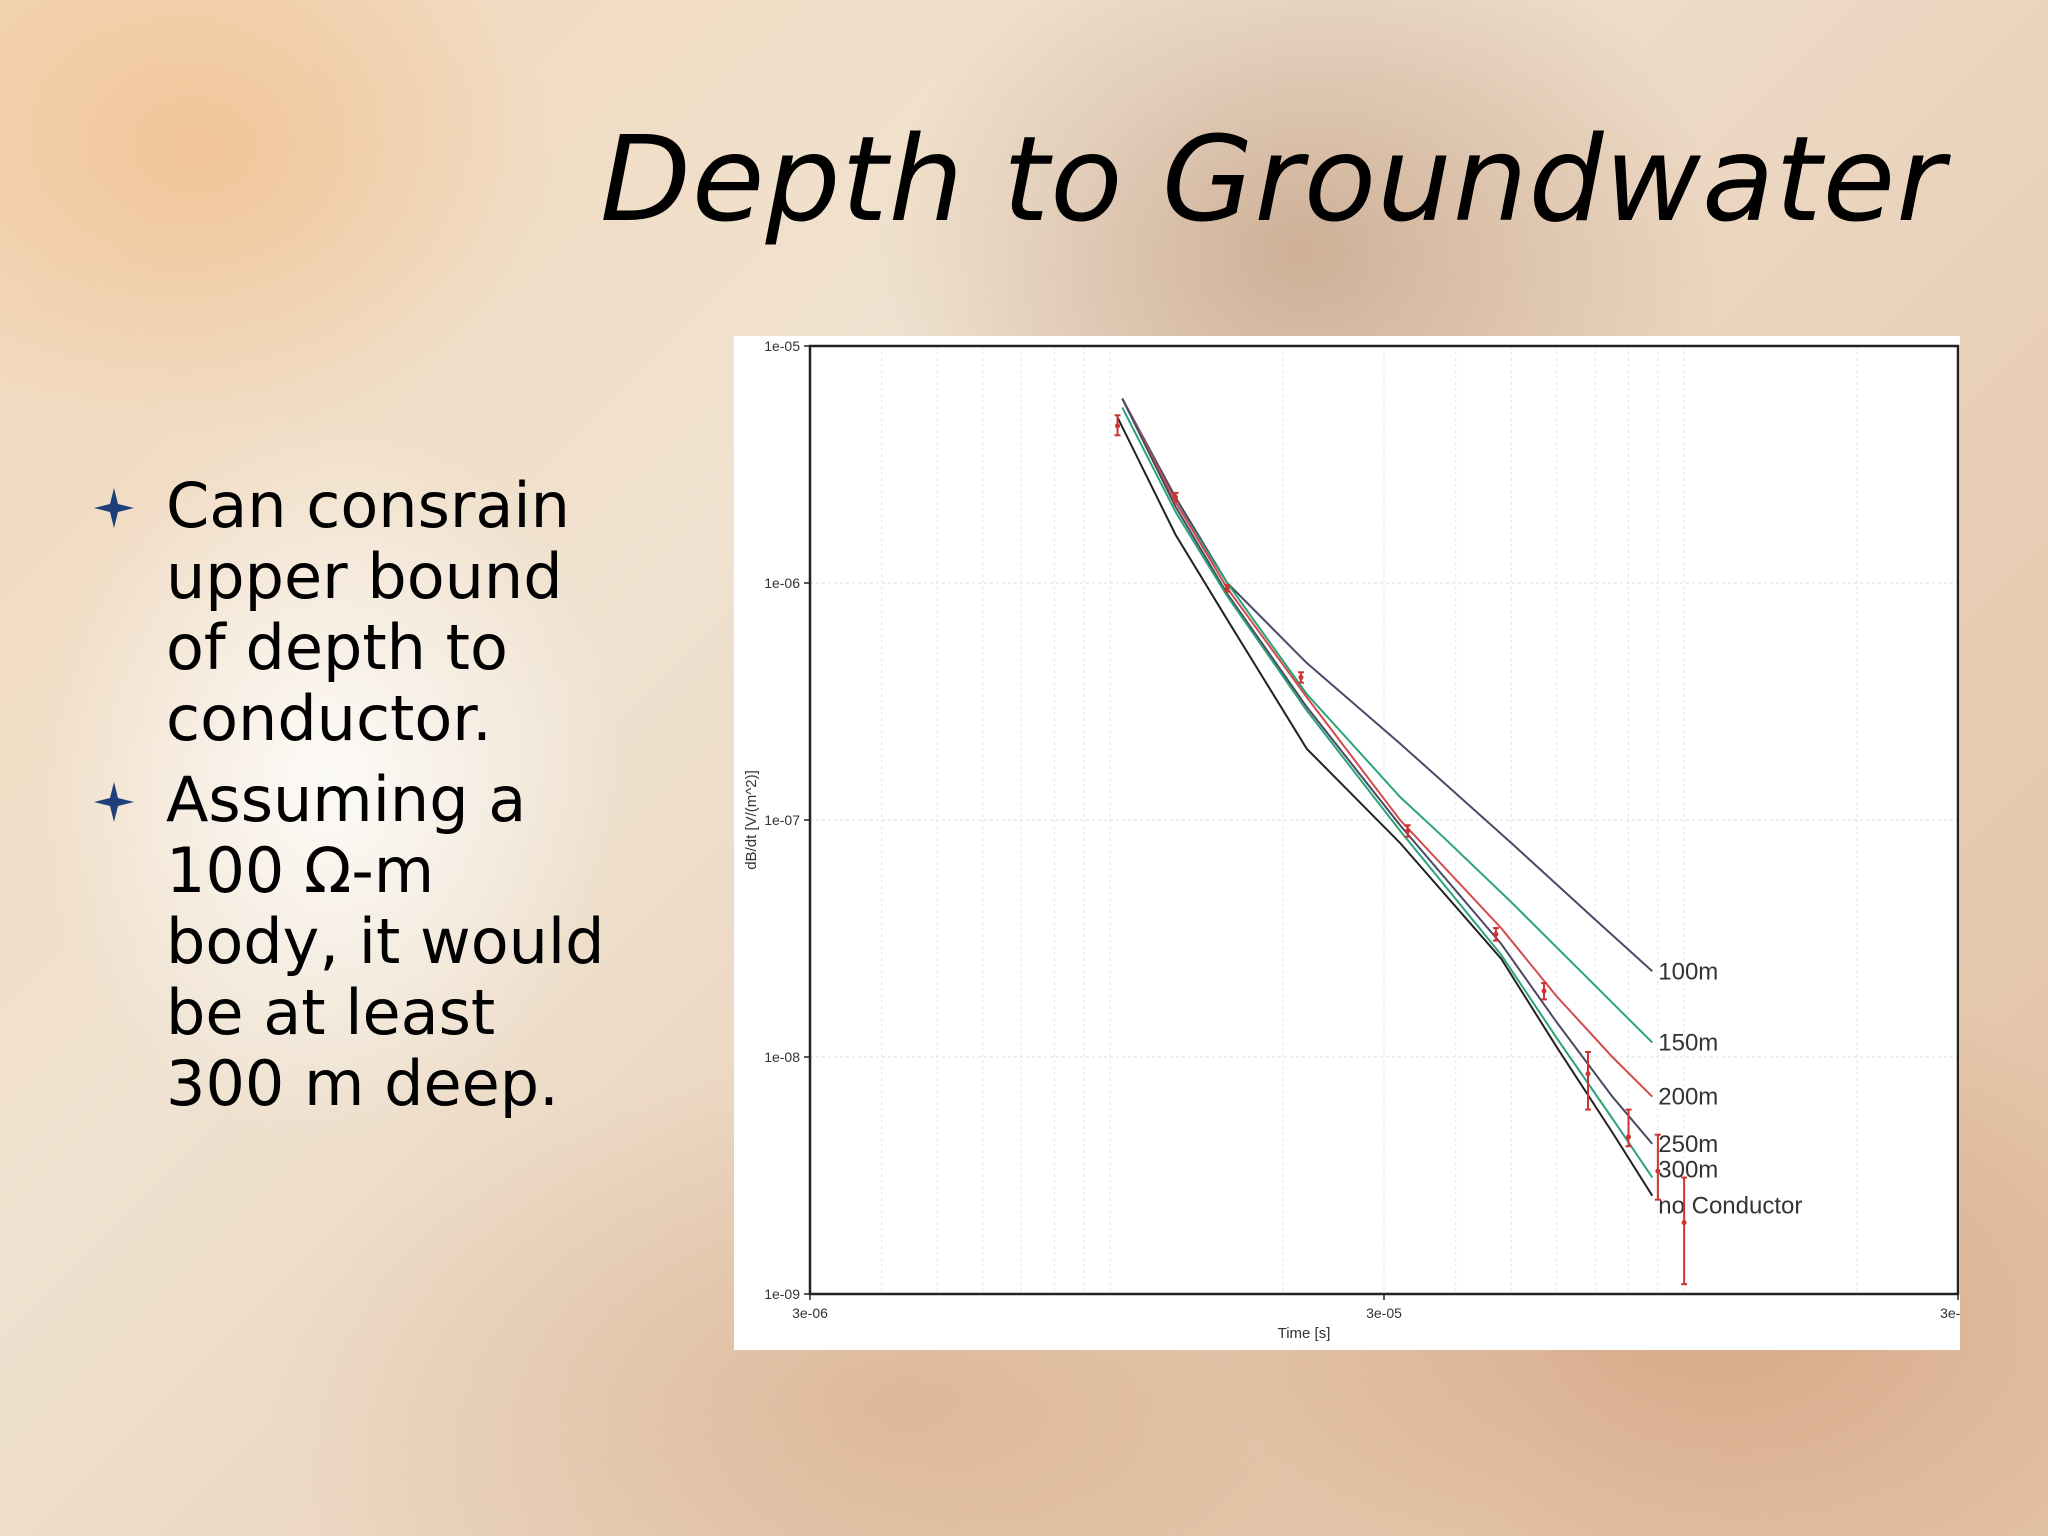  I want to click on series-label: 150m, so click(1688, 1043).